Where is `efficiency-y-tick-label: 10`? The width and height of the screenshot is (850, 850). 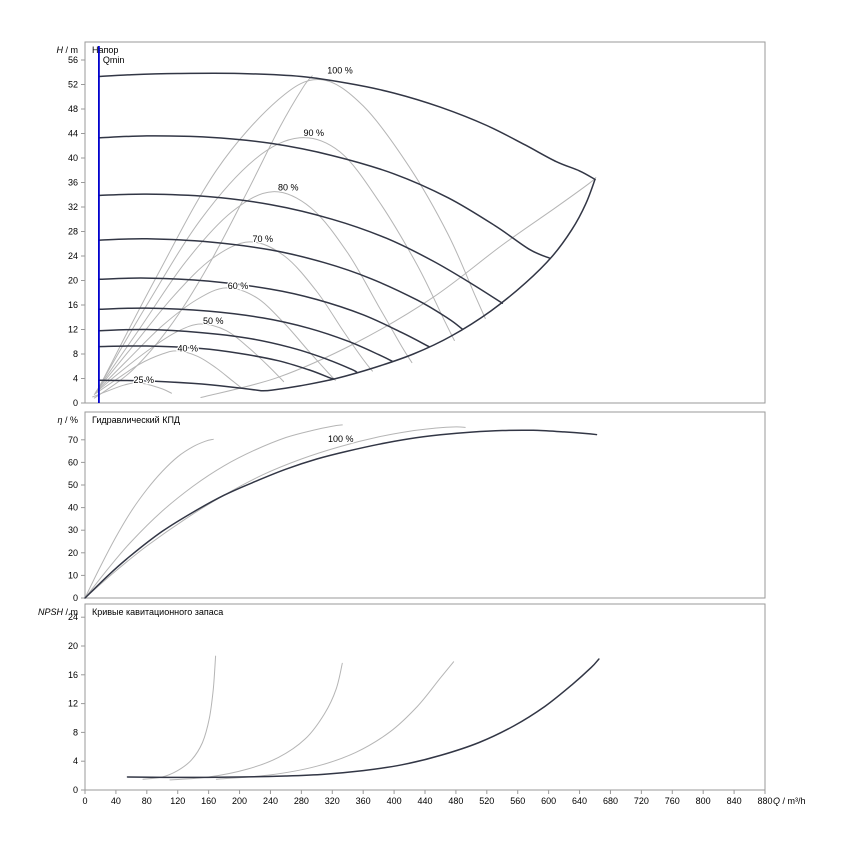
efficiency-y-tick-label: 10 is located at coordinates (73, 575).